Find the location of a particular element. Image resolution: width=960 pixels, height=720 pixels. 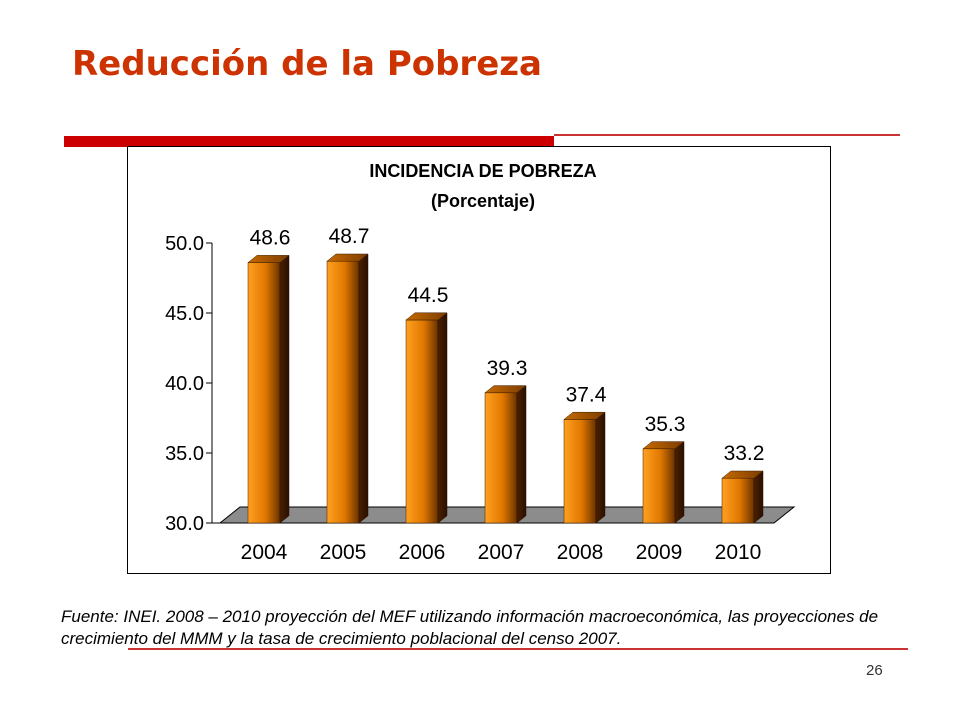

data-label: 37.4 is located at coordinates (586, 394).